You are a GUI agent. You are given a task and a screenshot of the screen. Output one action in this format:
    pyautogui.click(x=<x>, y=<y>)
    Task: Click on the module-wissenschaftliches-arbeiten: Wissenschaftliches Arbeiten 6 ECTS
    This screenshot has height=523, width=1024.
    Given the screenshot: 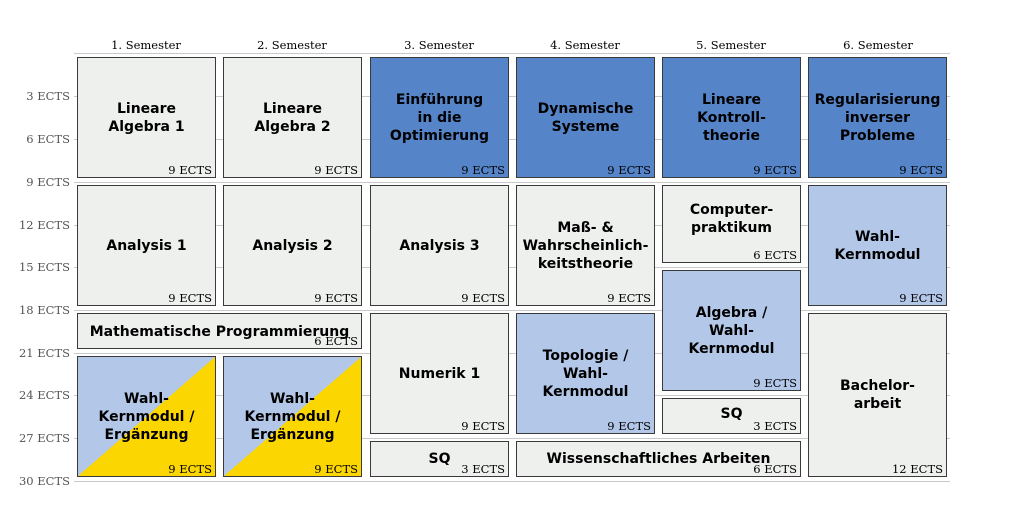 What is the action you would take?
    pyautogui.click(x=658, y=459)
    